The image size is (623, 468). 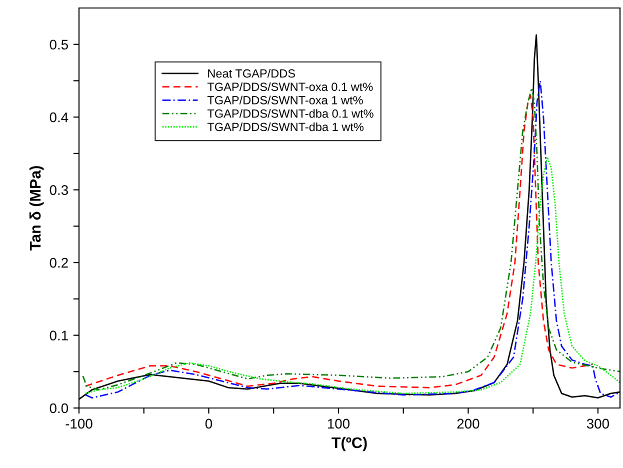 I want to click on legend-label: TGAP/DDS/SWNT-dba 0.1 wt%, so click(x=290, y=113).